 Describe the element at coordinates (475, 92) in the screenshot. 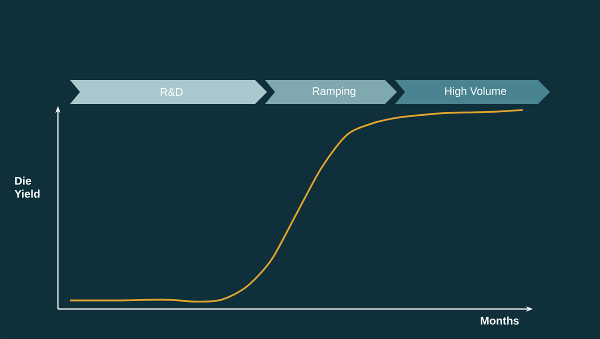

I see `text: High Volume` at that location.